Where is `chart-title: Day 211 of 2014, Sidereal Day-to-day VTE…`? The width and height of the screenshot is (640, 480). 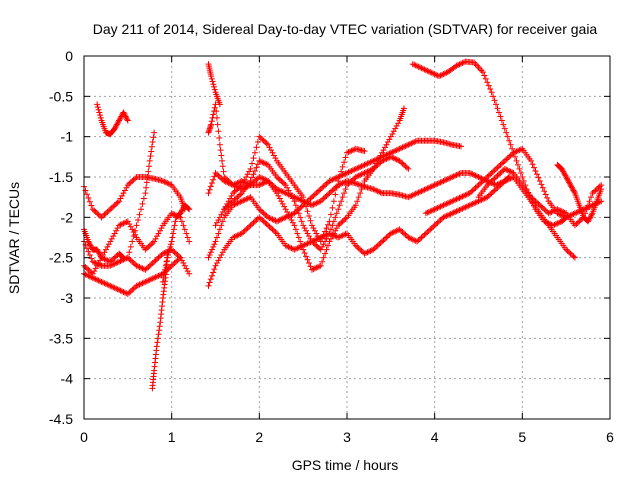 chart-title: Day 211 of 2014, Sidereal Day-to-day VTE… is located at coordinates (345, 29).